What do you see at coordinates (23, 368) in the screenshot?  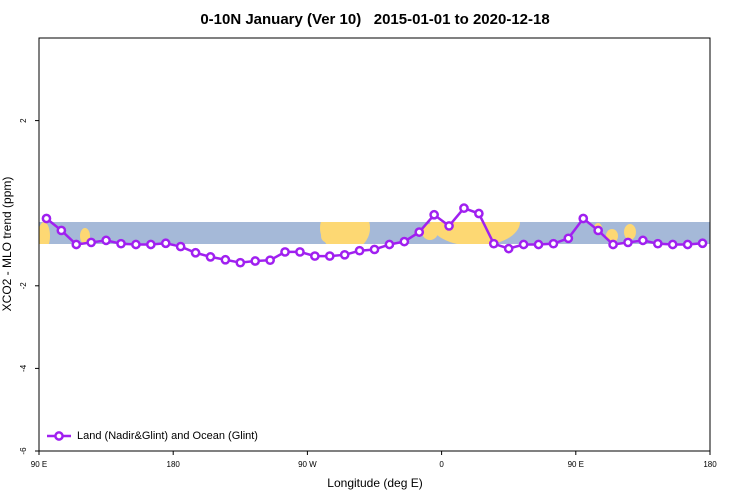 I see `y-tick-label: -4` at bounding box center [23, 368].